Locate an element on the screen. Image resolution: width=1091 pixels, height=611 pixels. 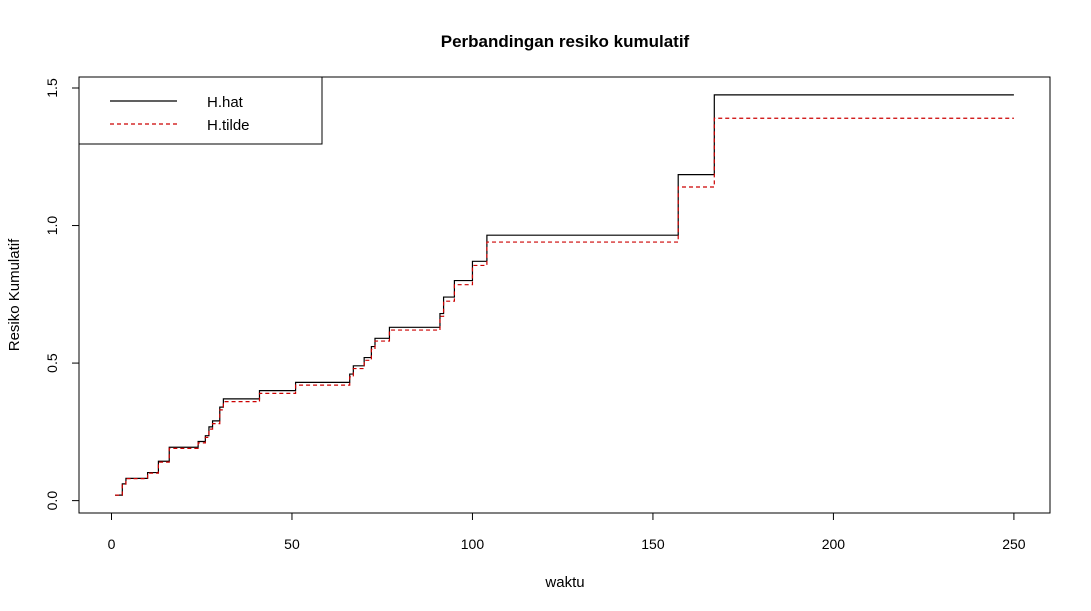
y-tick-label: 0.0 is located at coordinates (52, 501).